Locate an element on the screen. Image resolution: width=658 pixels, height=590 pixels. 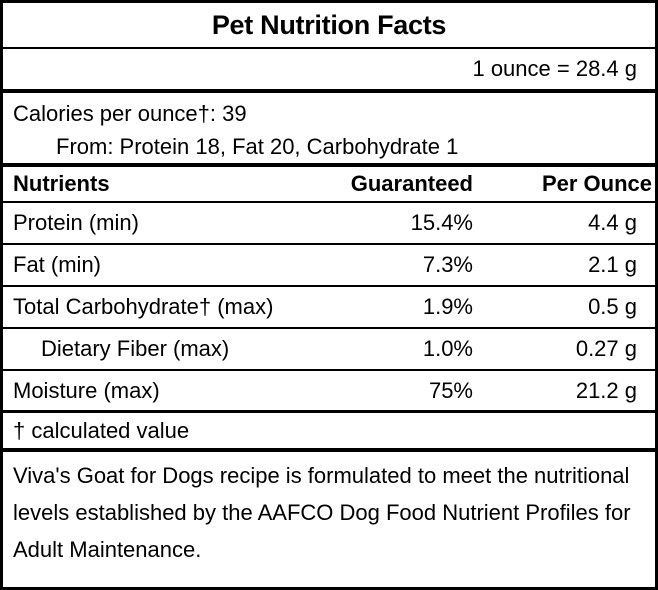
label-title: Pet Nutrition Facts is located at coordinates (329, 24).